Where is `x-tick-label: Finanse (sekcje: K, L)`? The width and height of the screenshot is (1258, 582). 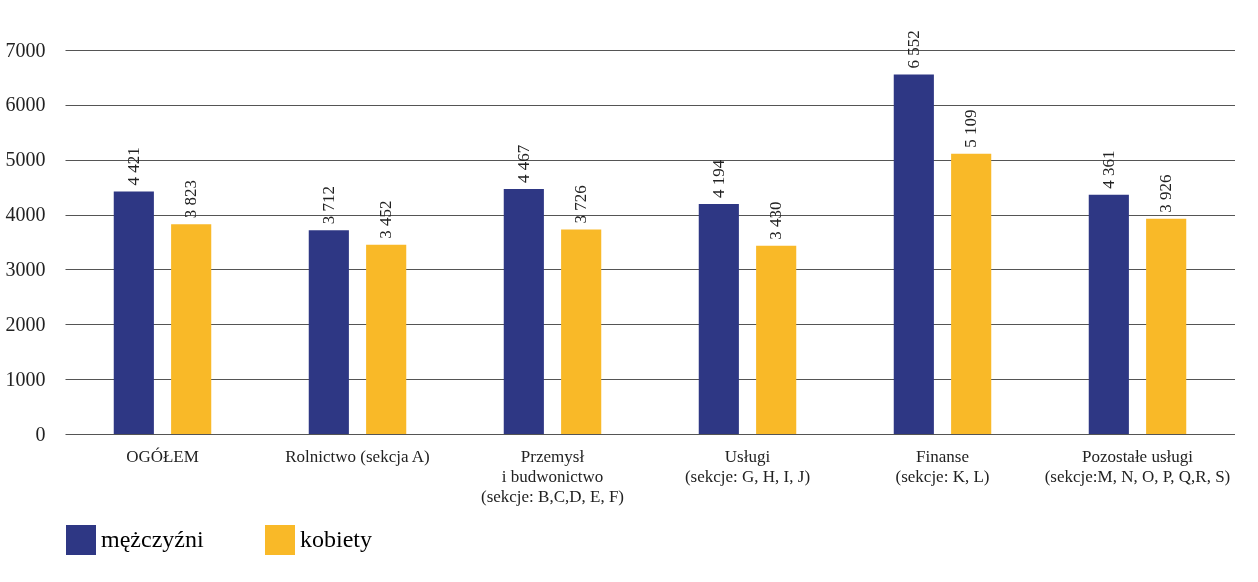 x-tick-label: Finanse (sekcje: K, L) is located at coordinates (942, 466).